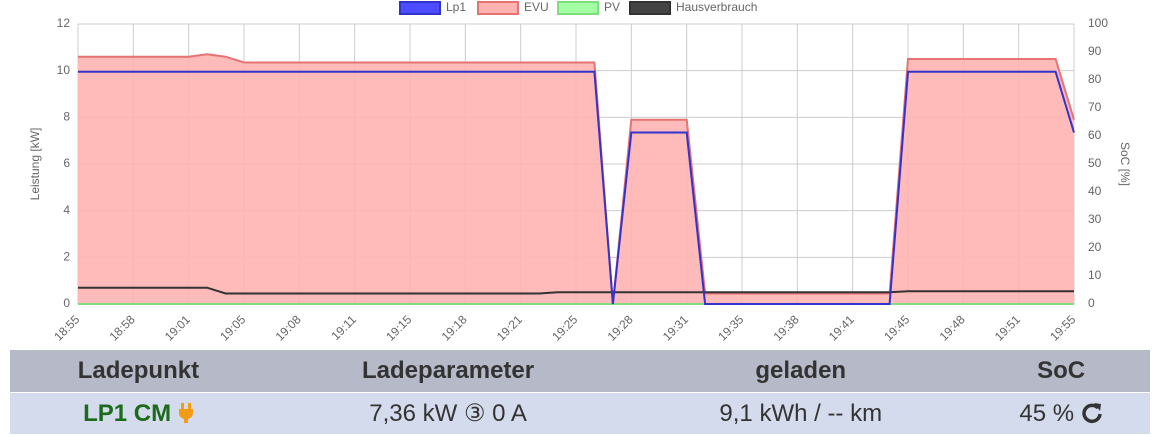  Describe the element at coordinates (564, 327) in the screenshot. I see `x-tick-label: 19:25` at that location.